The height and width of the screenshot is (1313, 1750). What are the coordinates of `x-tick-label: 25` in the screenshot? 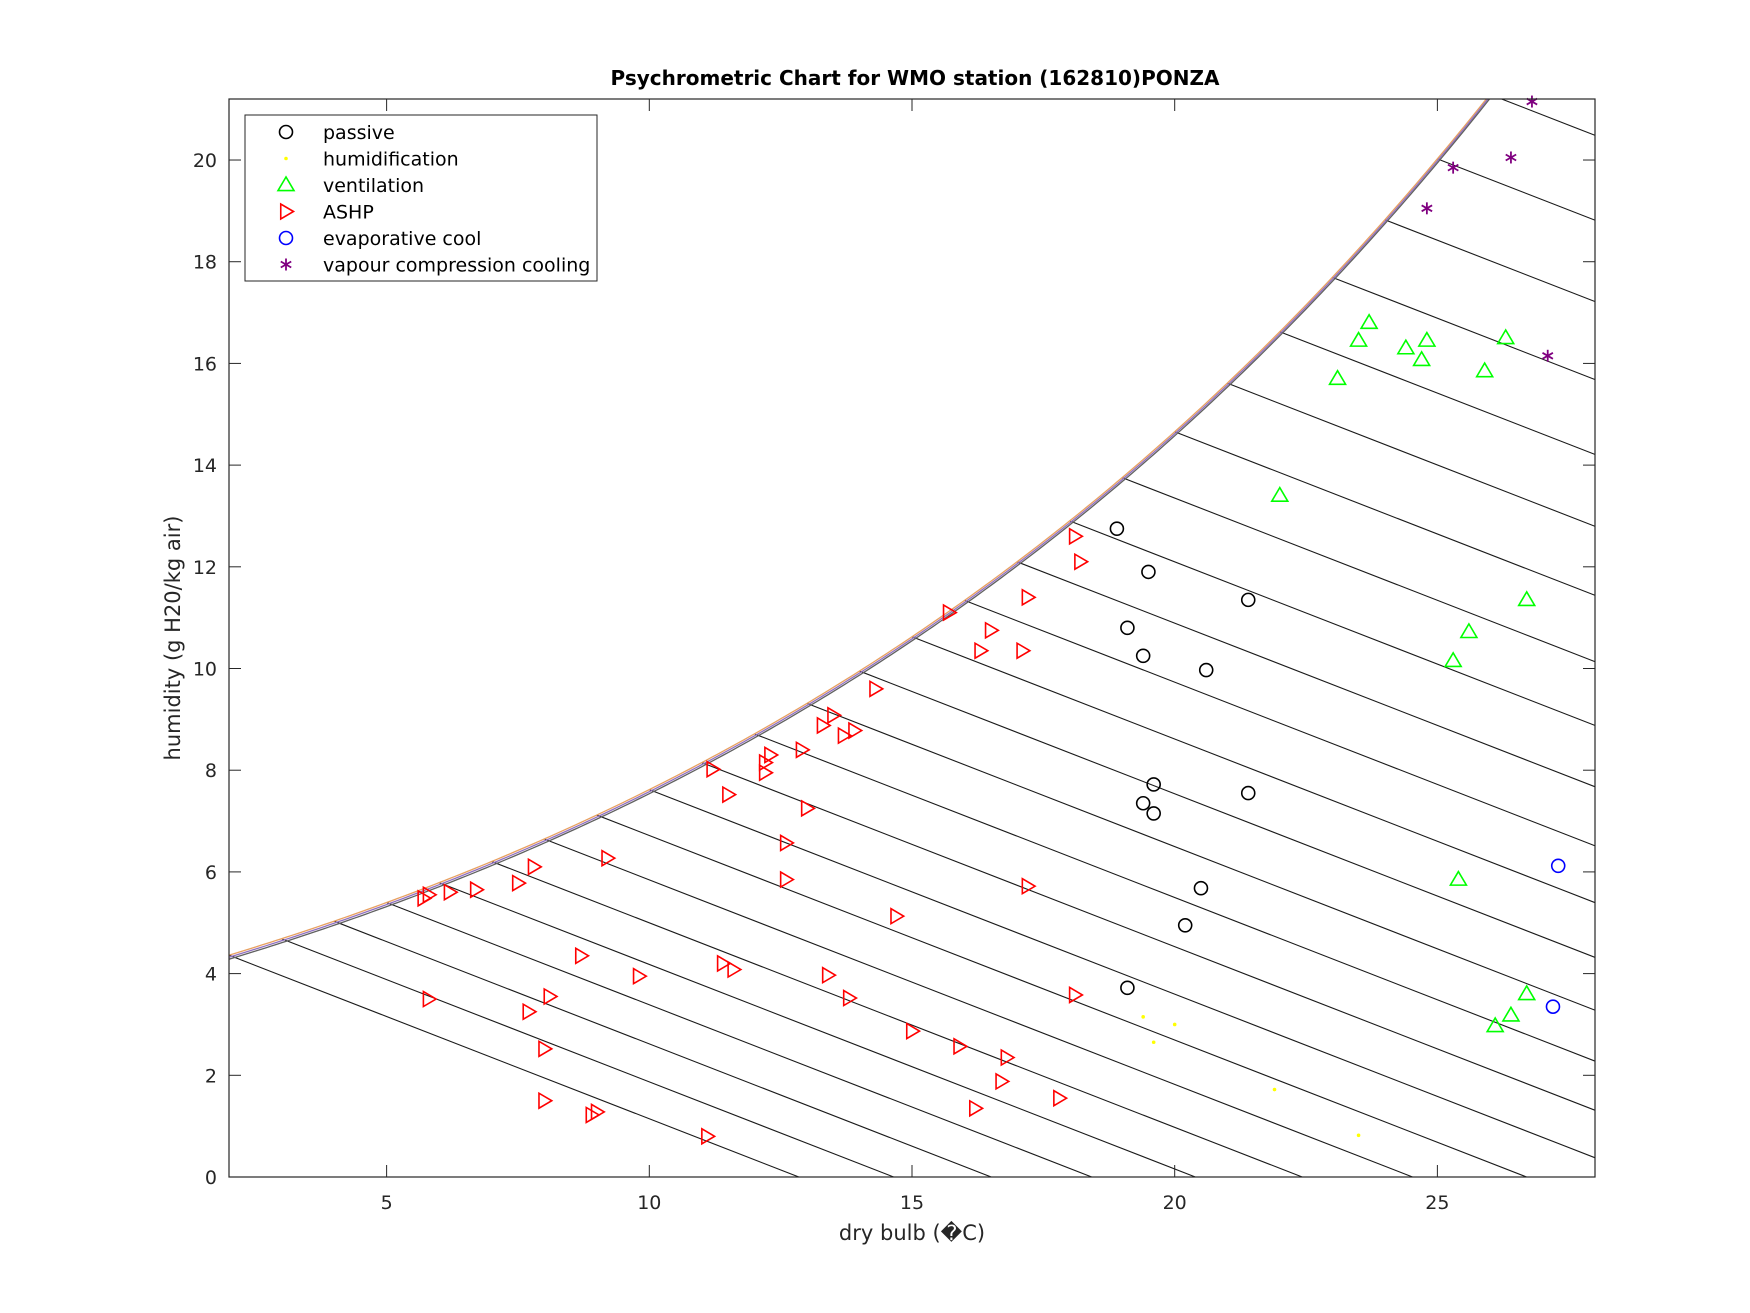 It's located at (1437, 1203).